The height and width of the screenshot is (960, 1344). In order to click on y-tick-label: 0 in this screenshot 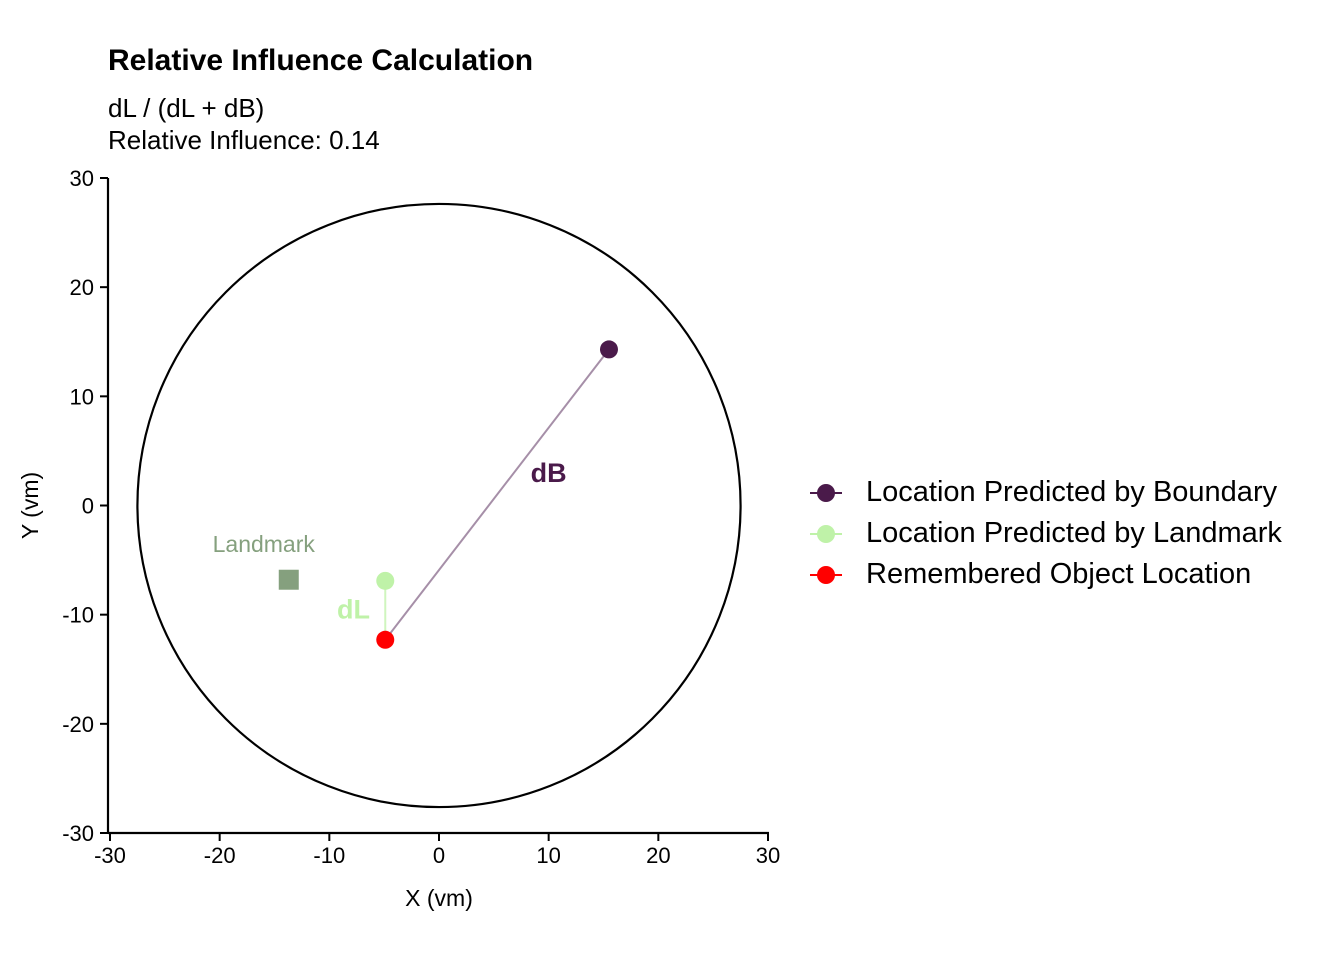, I will do `click(88, 506)`.